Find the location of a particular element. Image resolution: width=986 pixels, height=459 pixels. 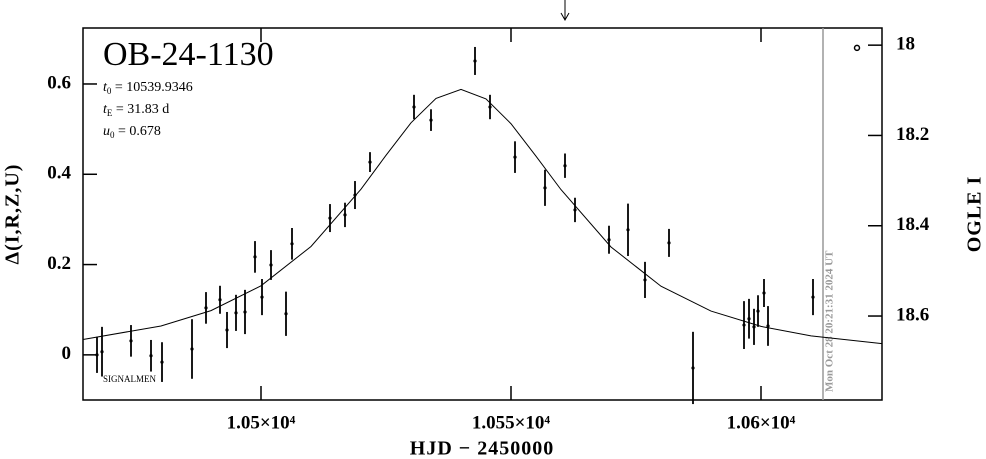

x-tick-label: 1.06×10⁴ is located at coordinates (761, 422).